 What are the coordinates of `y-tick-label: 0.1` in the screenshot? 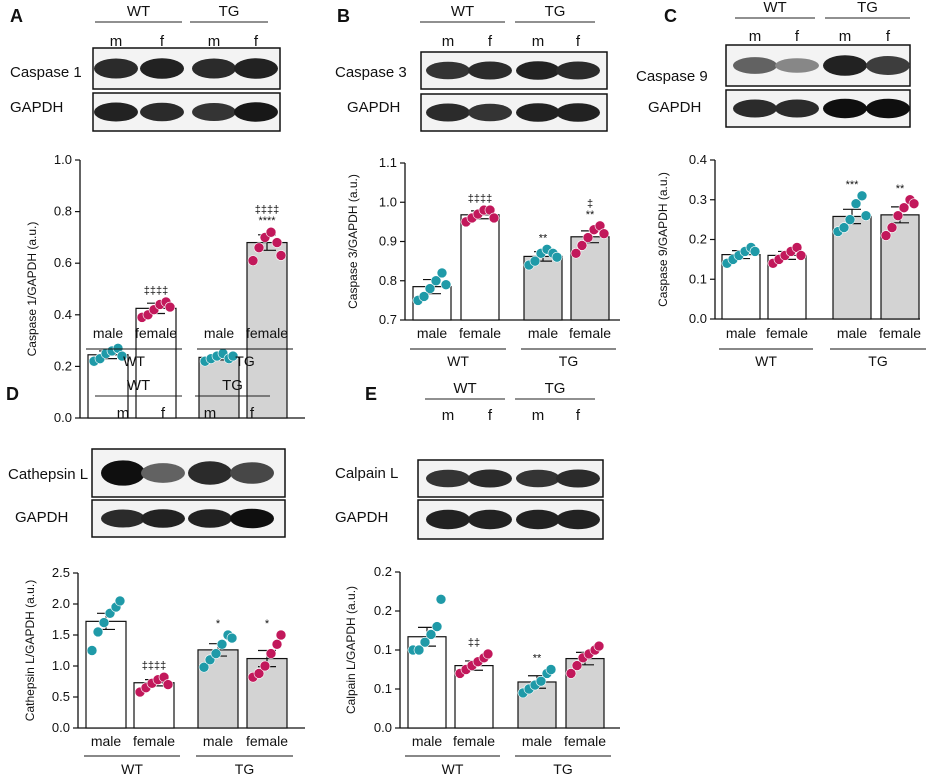 It's located at (698, 278).